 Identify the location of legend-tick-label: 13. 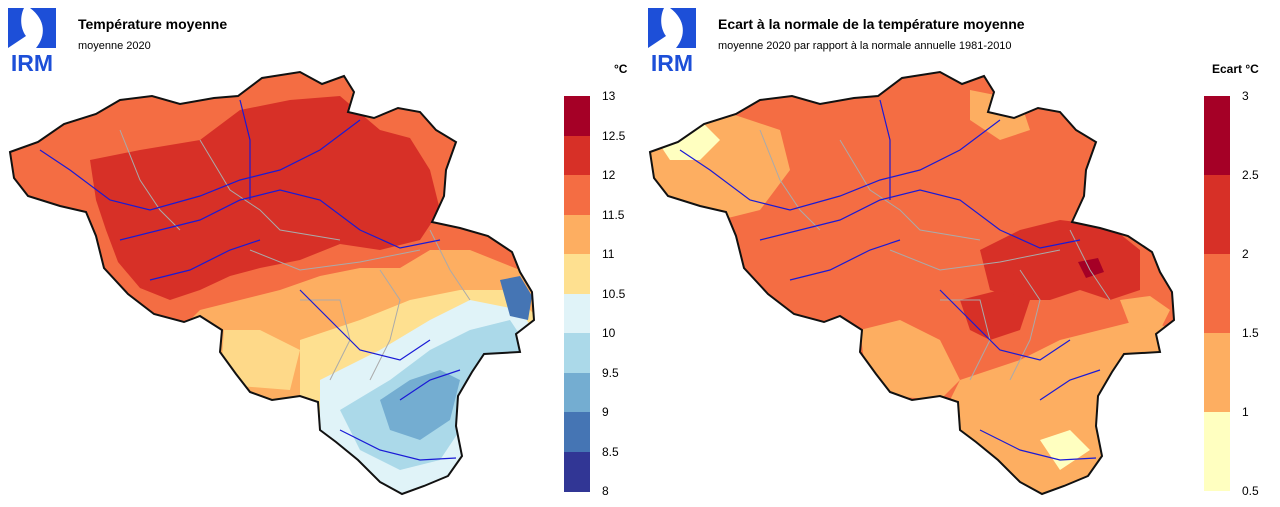
(609, 96).